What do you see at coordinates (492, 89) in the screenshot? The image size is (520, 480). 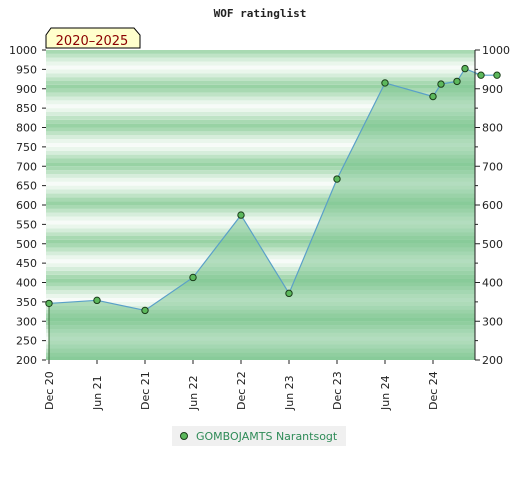 I see `y-right-tick-label: 900` at bounding box center [492, 89].